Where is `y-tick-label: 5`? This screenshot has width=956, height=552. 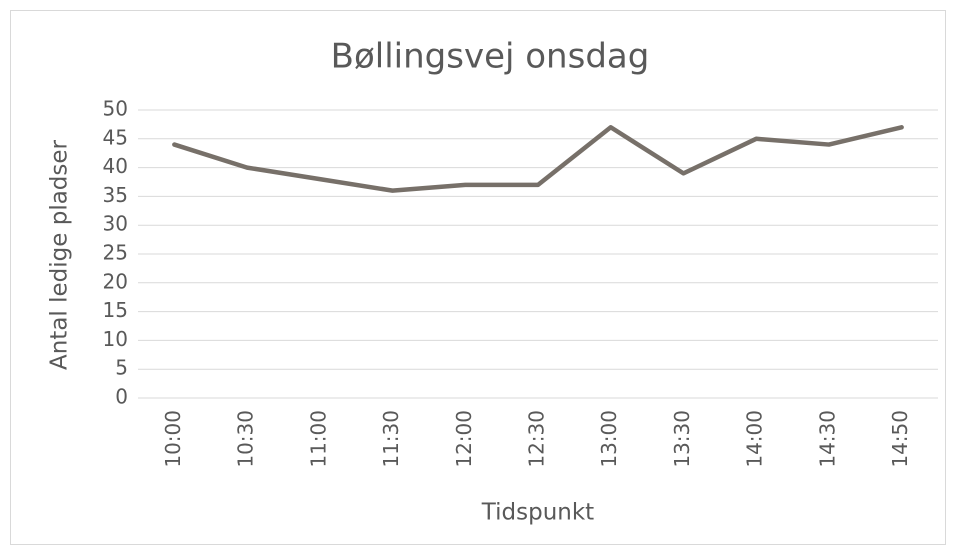 y-tick-label: 5 is located at coordinates (121, 368).